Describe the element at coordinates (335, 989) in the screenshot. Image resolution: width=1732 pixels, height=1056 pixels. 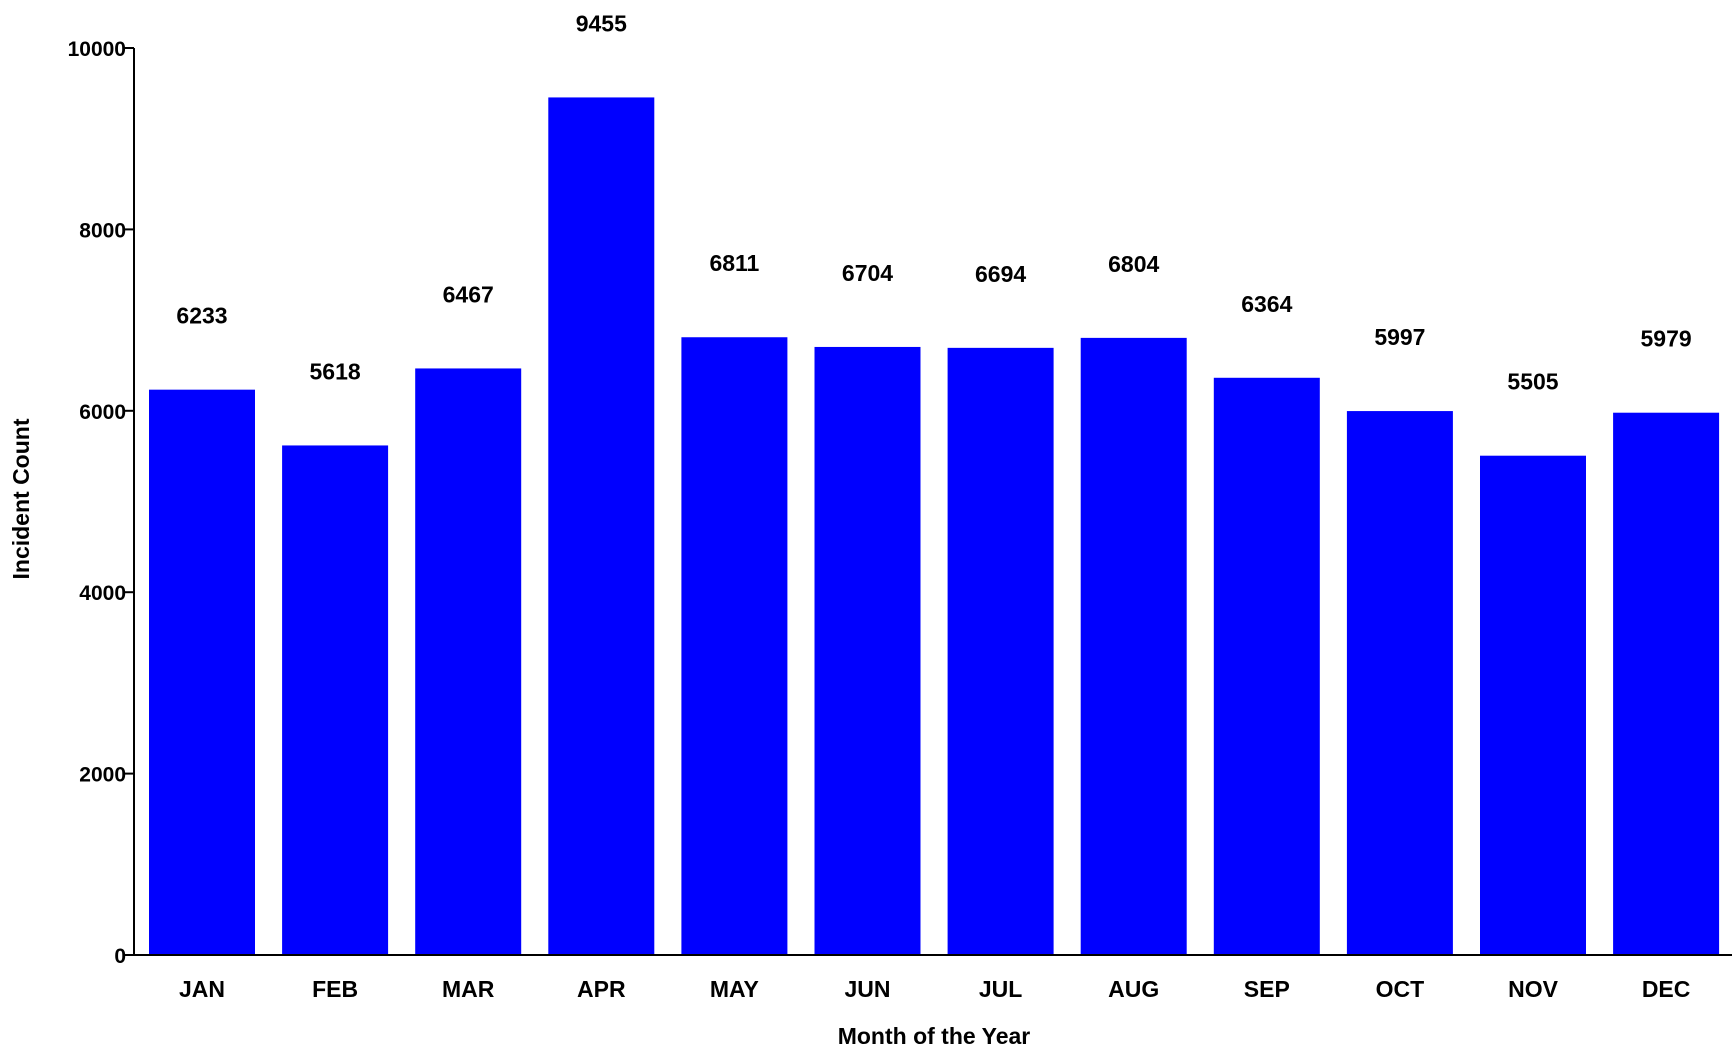
I see `x-tick-label: FEB` at that location.